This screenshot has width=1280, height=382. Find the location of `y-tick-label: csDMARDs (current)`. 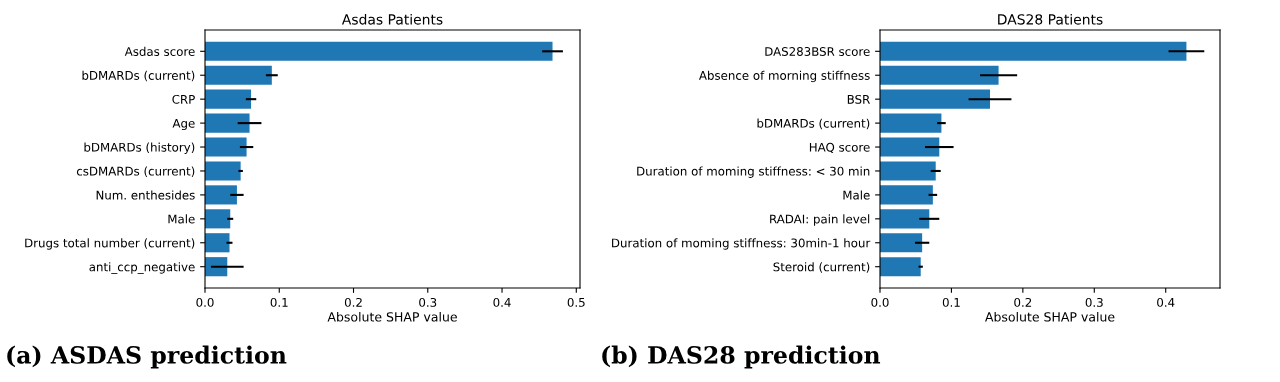

y-tick-label: csDMARDs (current) is located at coordinates (135, 172).